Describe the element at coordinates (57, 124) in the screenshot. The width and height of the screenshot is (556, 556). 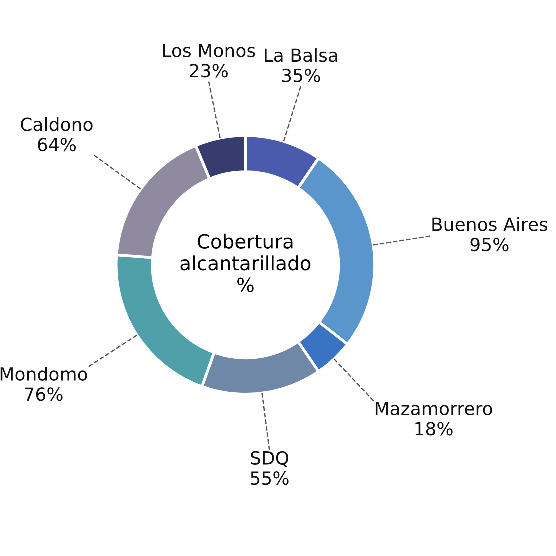
I see `slice-label: Caldono` at that location.